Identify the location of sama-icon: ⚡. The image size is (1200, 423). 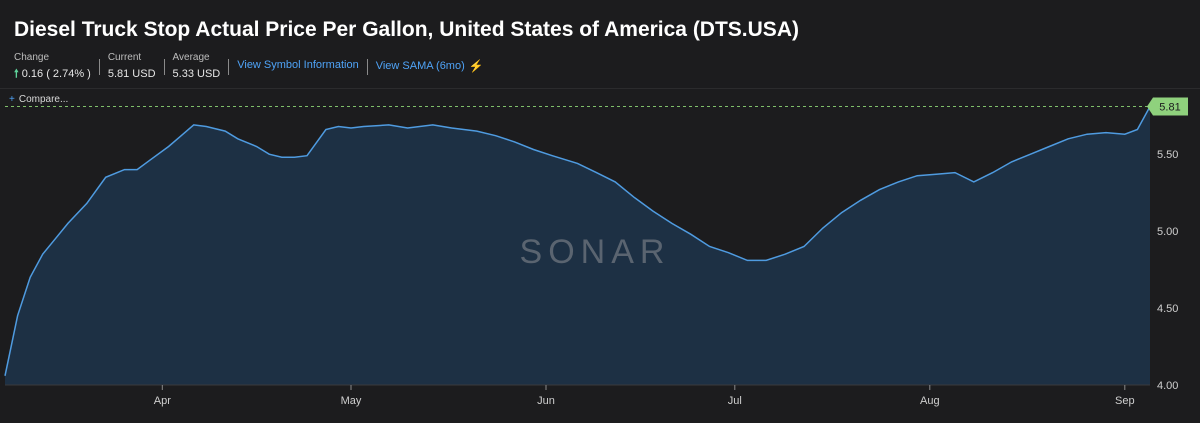
(476, 66).